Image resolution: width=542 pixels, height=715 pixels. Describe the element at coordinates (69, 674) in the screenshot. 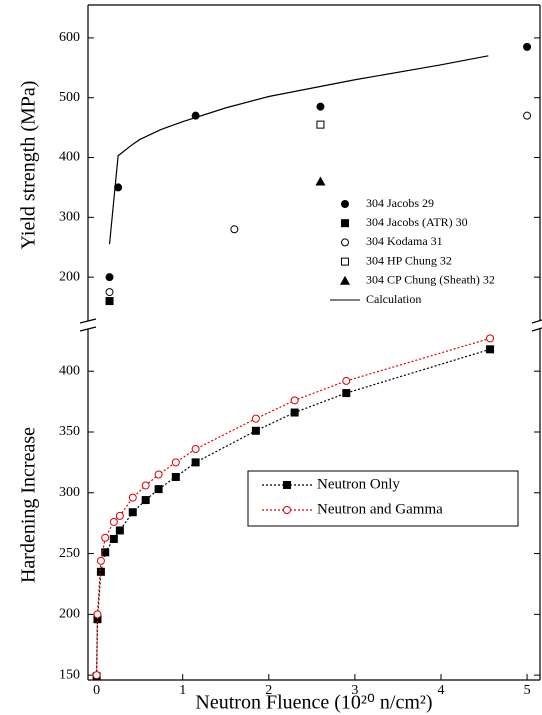

I see `y-tick-label: 150` at that location.